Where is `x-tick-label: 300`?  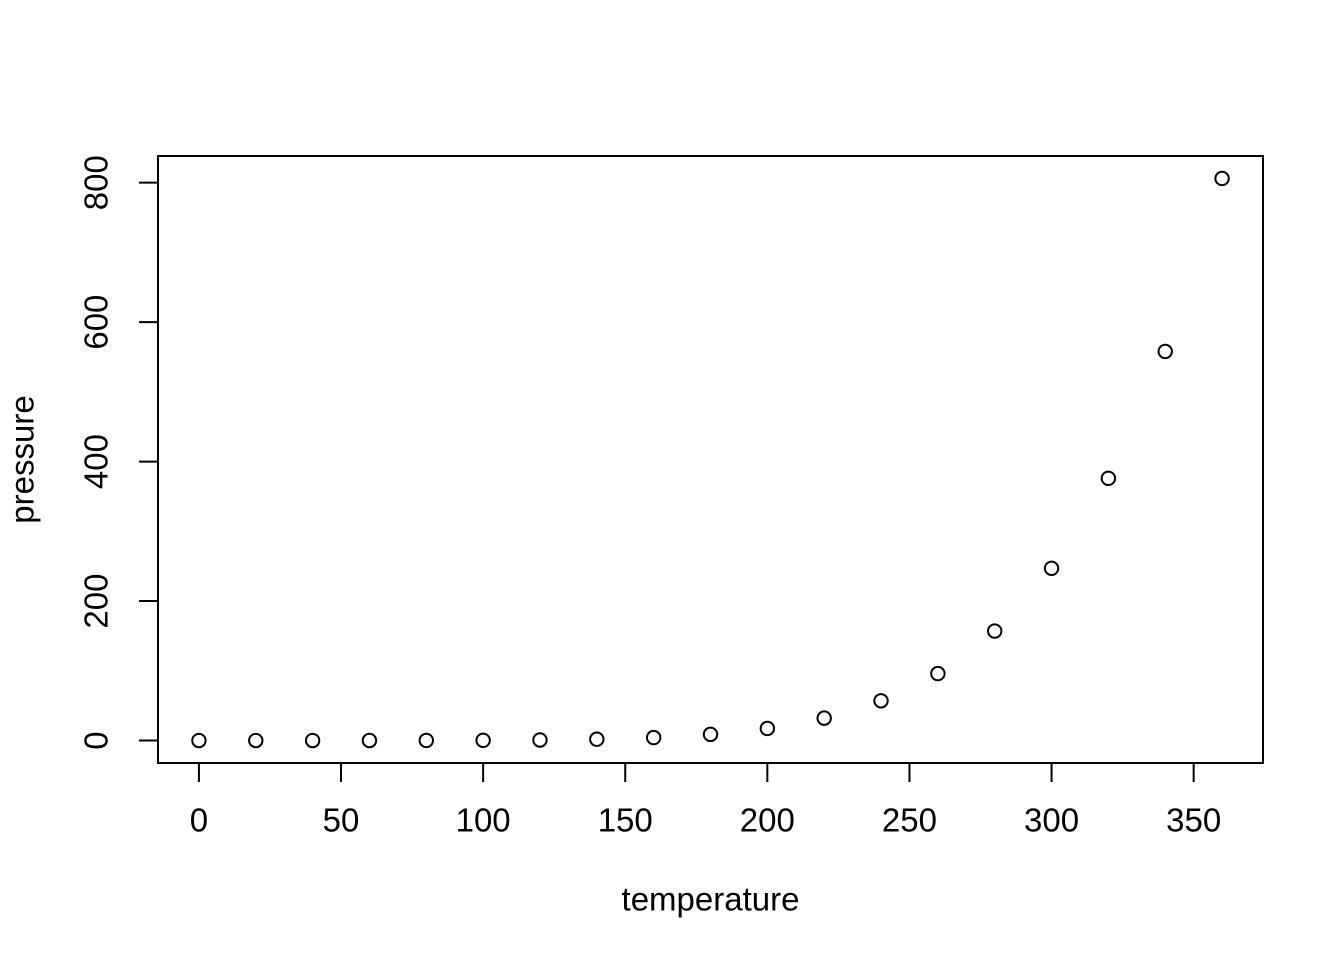
x-tick-label: 300 is located at coordinates (1051, 820).